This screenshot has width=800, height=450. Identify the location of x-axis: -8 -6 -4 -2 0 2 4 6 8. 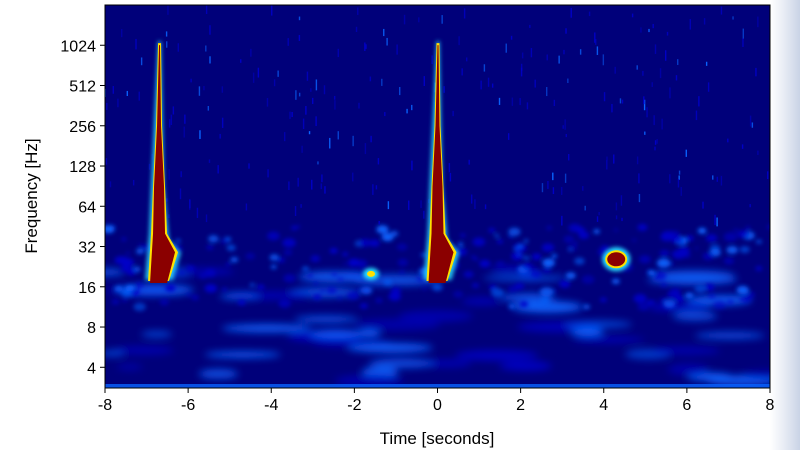
(436, 401).